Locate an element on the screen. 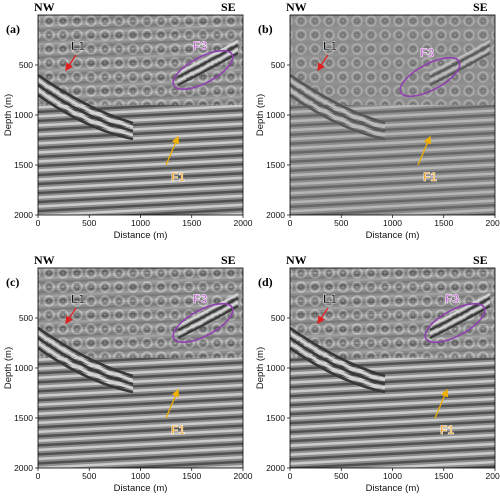  panel-label: (a) is located at coordinates (13, 29).